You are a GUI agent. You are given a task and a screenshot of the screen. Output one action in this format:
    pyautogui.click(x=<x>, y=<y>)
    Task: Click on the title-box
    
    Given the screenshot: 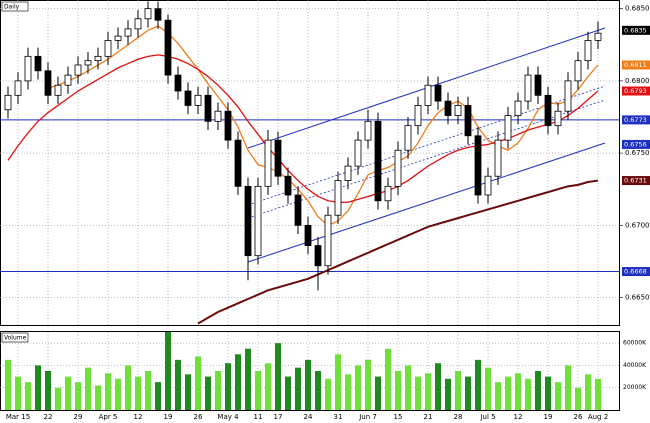 What is the action you would take?
    pyautogui.click(x=15, y=6)
    